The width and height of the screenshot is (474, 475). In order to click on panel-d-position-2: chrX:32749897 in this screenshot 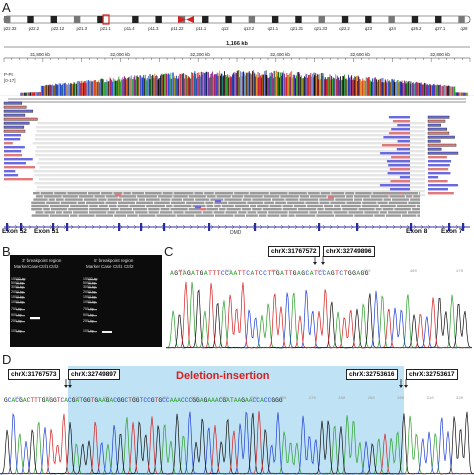, I will do `click(94, 374)`.